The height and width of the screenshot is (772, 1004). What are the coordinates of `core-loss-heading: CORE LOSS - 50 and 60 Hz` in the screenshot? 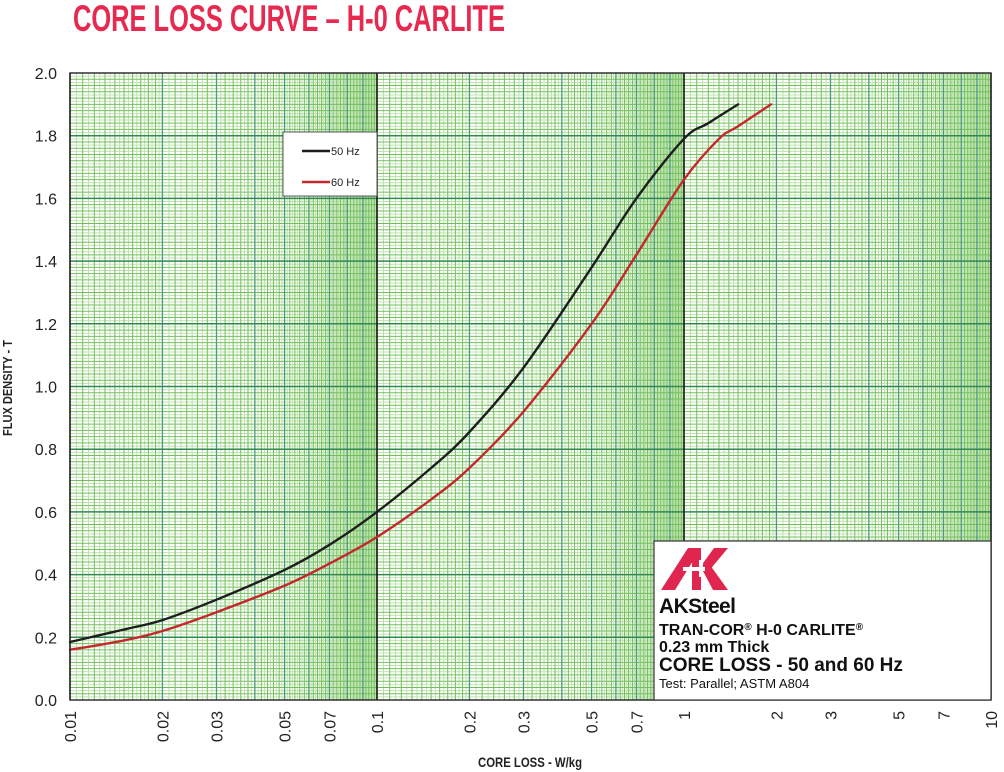 It's located at (781, 665).